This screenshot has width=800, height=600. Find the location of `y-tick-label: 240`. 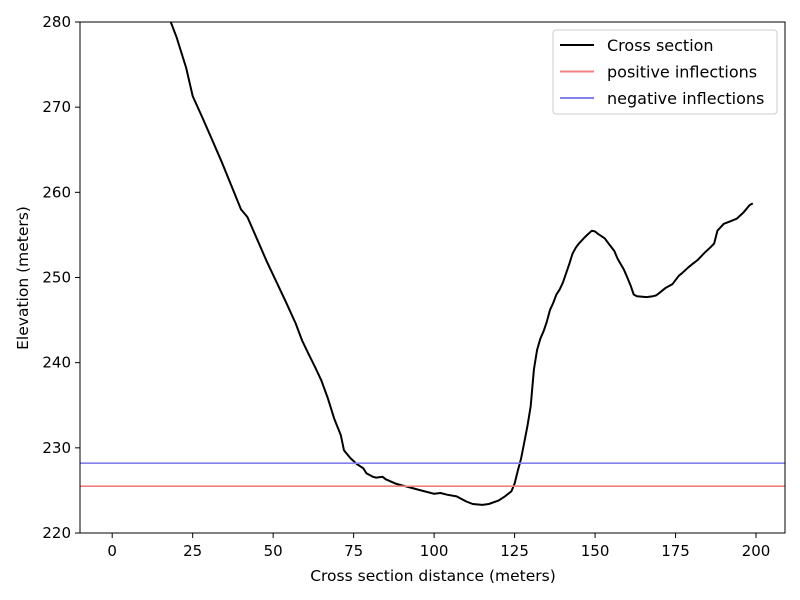

y-tick-label: 240 is located at coordinates (56, 363).